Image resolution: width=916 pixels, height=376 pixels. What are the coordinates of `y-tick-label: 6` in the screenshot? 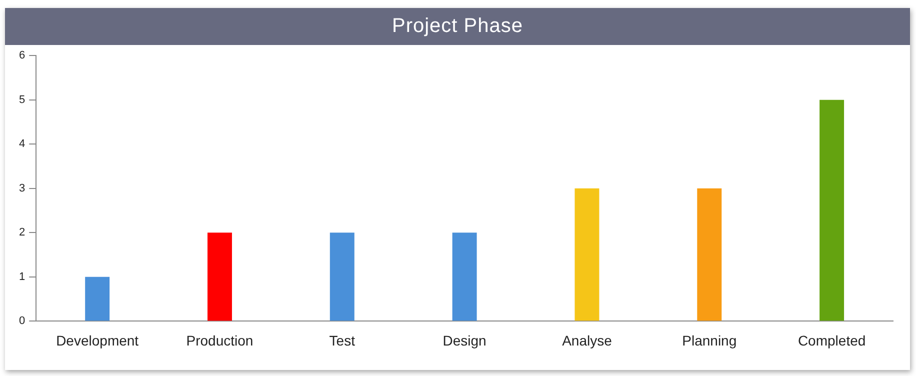 It's located at (22, 56).